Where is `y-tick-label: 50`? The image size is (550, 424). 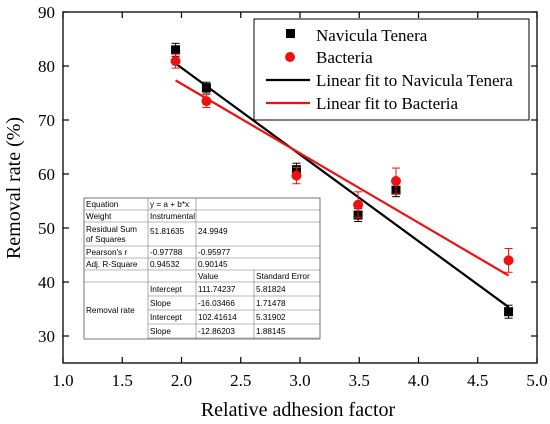
y-tick-label: 50 is located at coordinates (46, 228).